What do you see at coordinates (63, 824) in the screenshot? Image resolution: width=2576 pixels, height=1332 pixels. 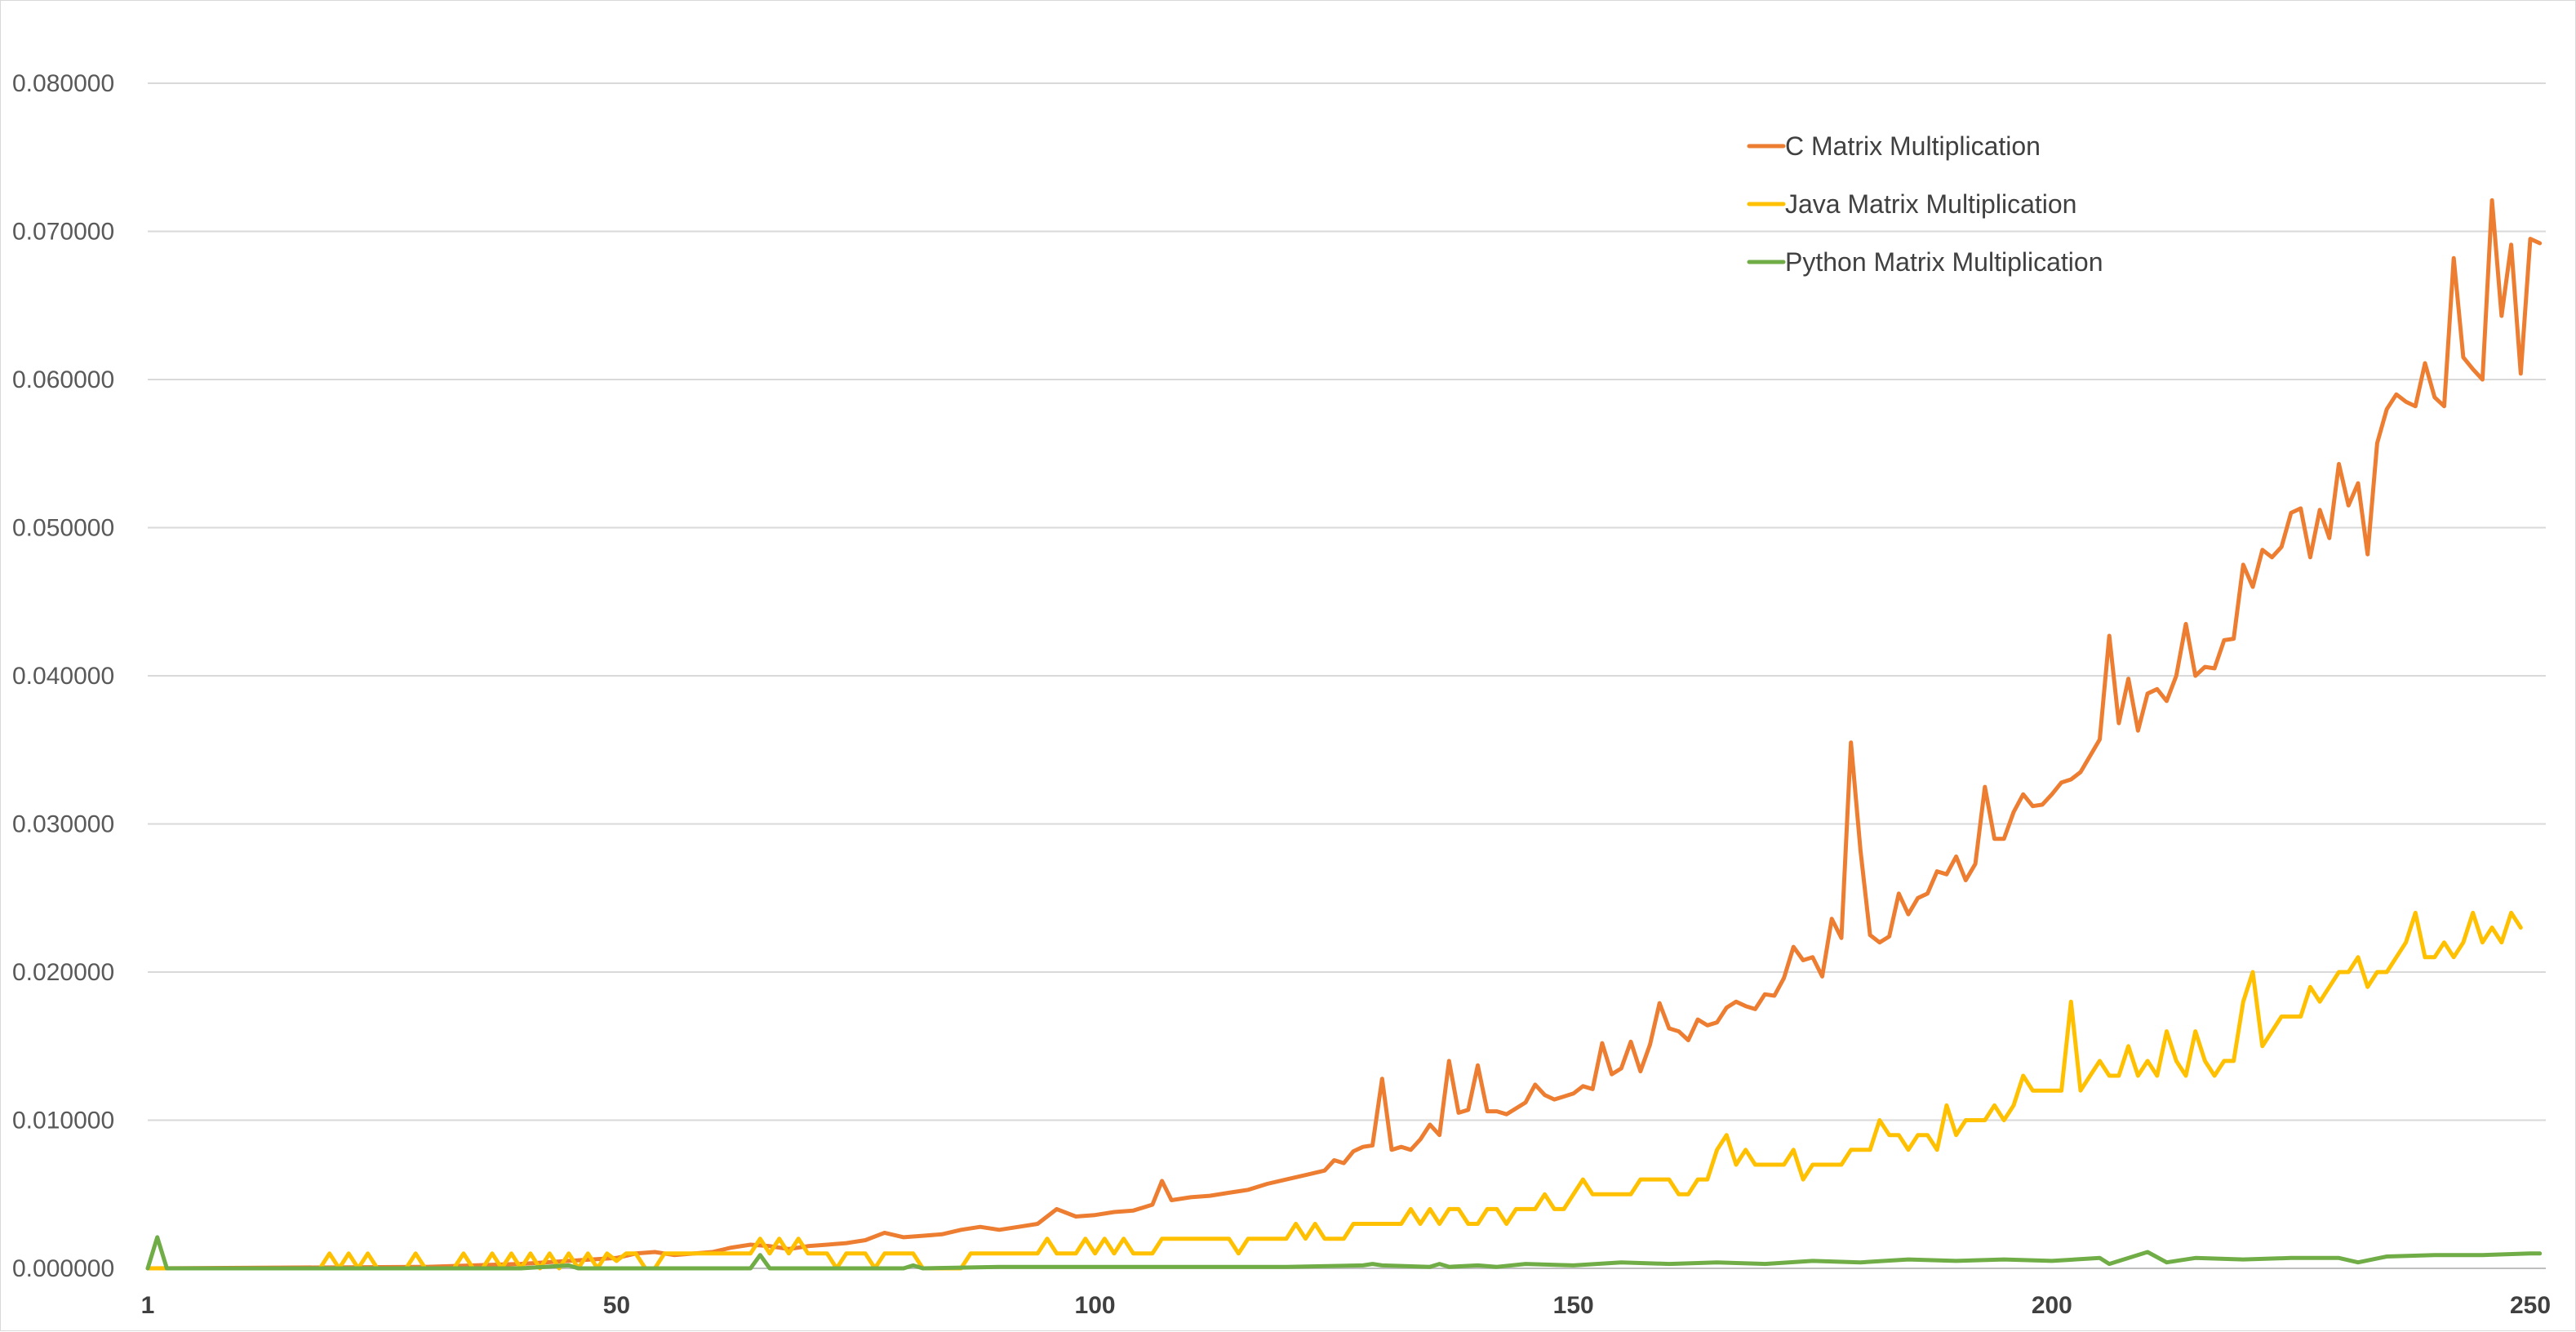 I see `y-tick-label: 0.030000` at bounding box center [63, 824].